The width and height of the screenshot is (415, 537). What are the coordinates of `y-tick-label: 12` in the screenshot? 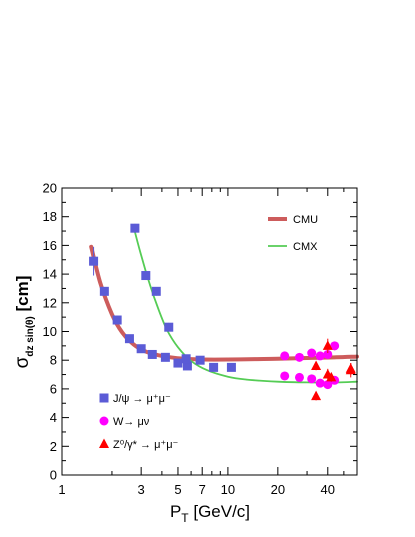 It's located at (50, 302).